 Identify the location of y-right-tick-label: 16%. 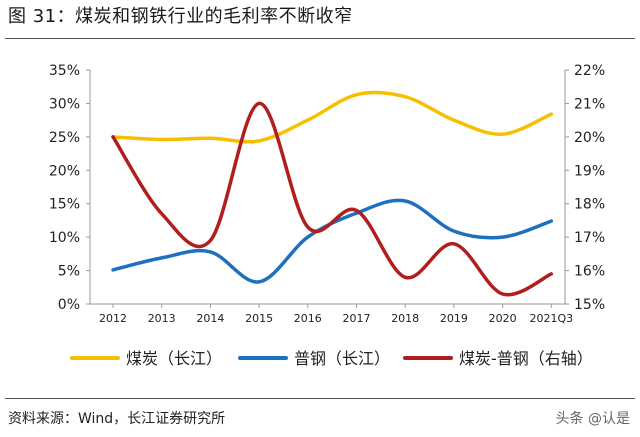
(589, 272).